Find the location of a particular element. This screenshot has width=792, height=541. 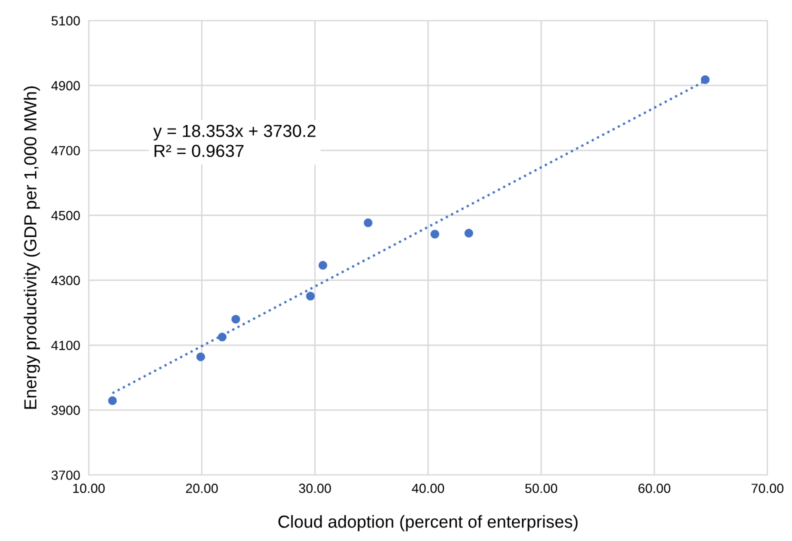

y-tick-label: 4300 is located at coordinates (65, 281).